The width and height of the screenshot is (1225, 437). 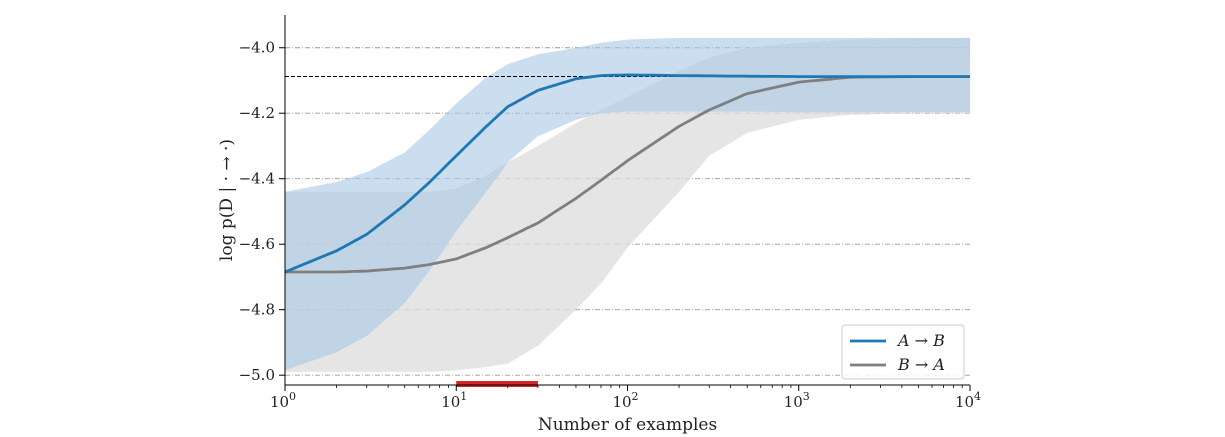 What do you see at coordinates (454, 400) in the screenshot?
I see `x-tick-label: 10¹` at bounding box center [454, 400].